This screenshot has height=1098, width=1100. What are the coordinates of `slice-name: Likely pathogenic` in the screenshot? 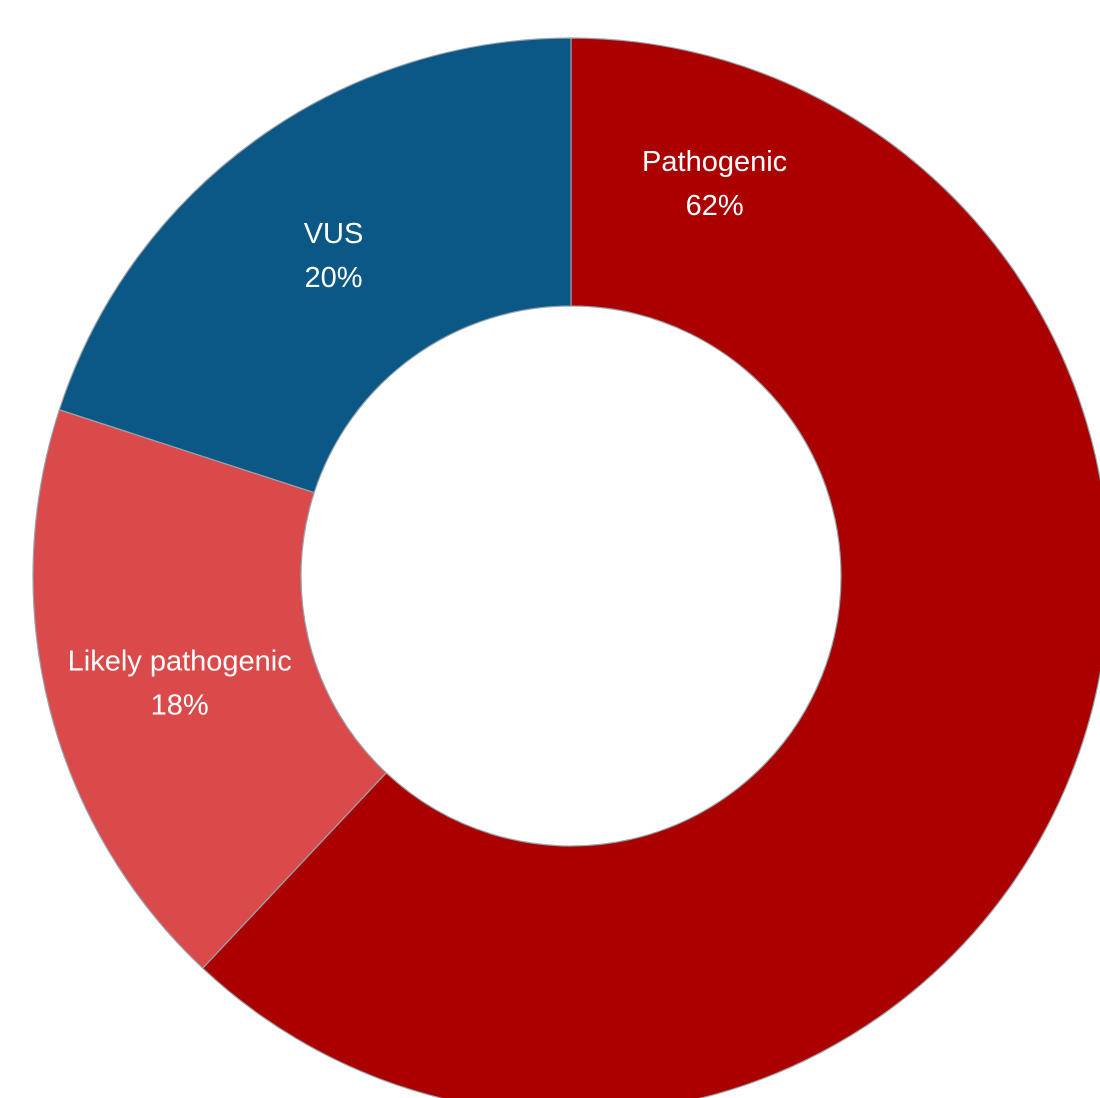 It's located at (180, 661).